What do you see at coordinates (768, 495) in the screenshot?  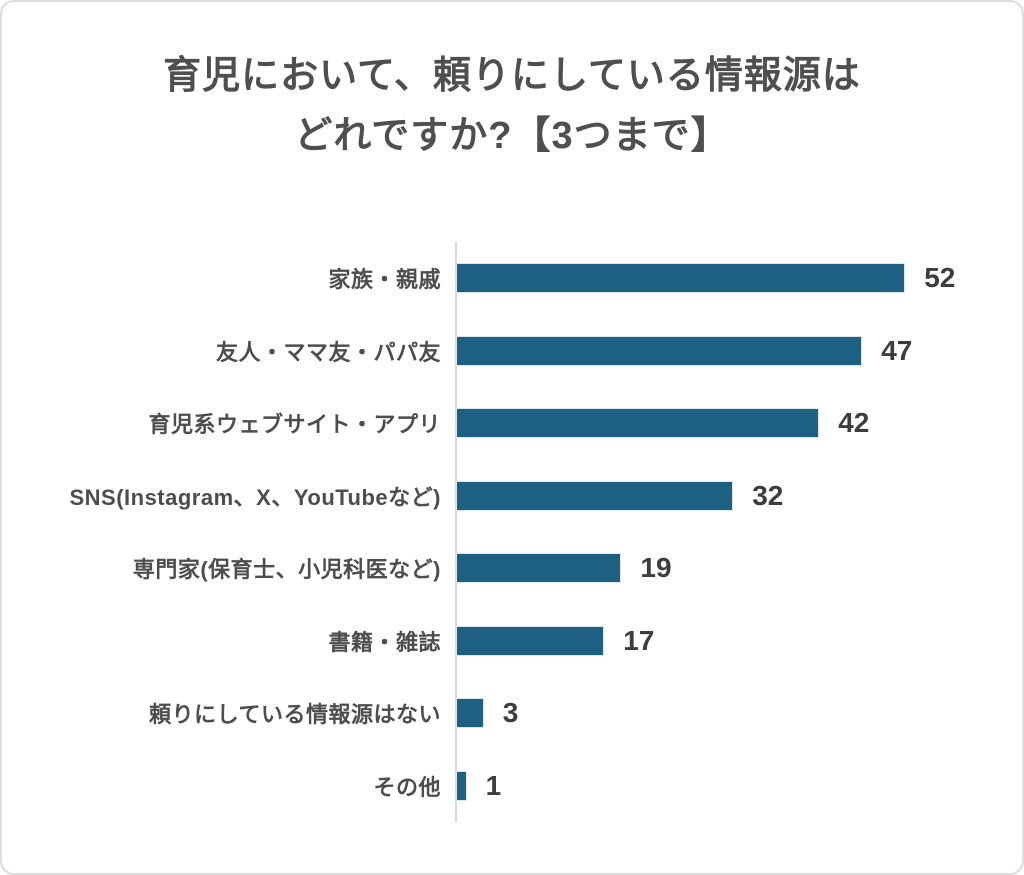 I see `value-label: 32` at bounding box center [768, 495].